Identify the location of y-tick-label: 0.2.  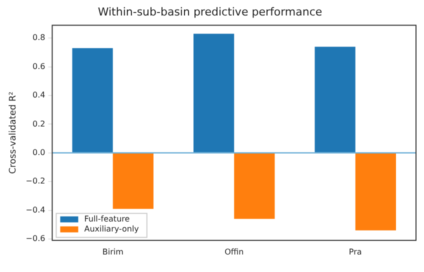
(39, 123).